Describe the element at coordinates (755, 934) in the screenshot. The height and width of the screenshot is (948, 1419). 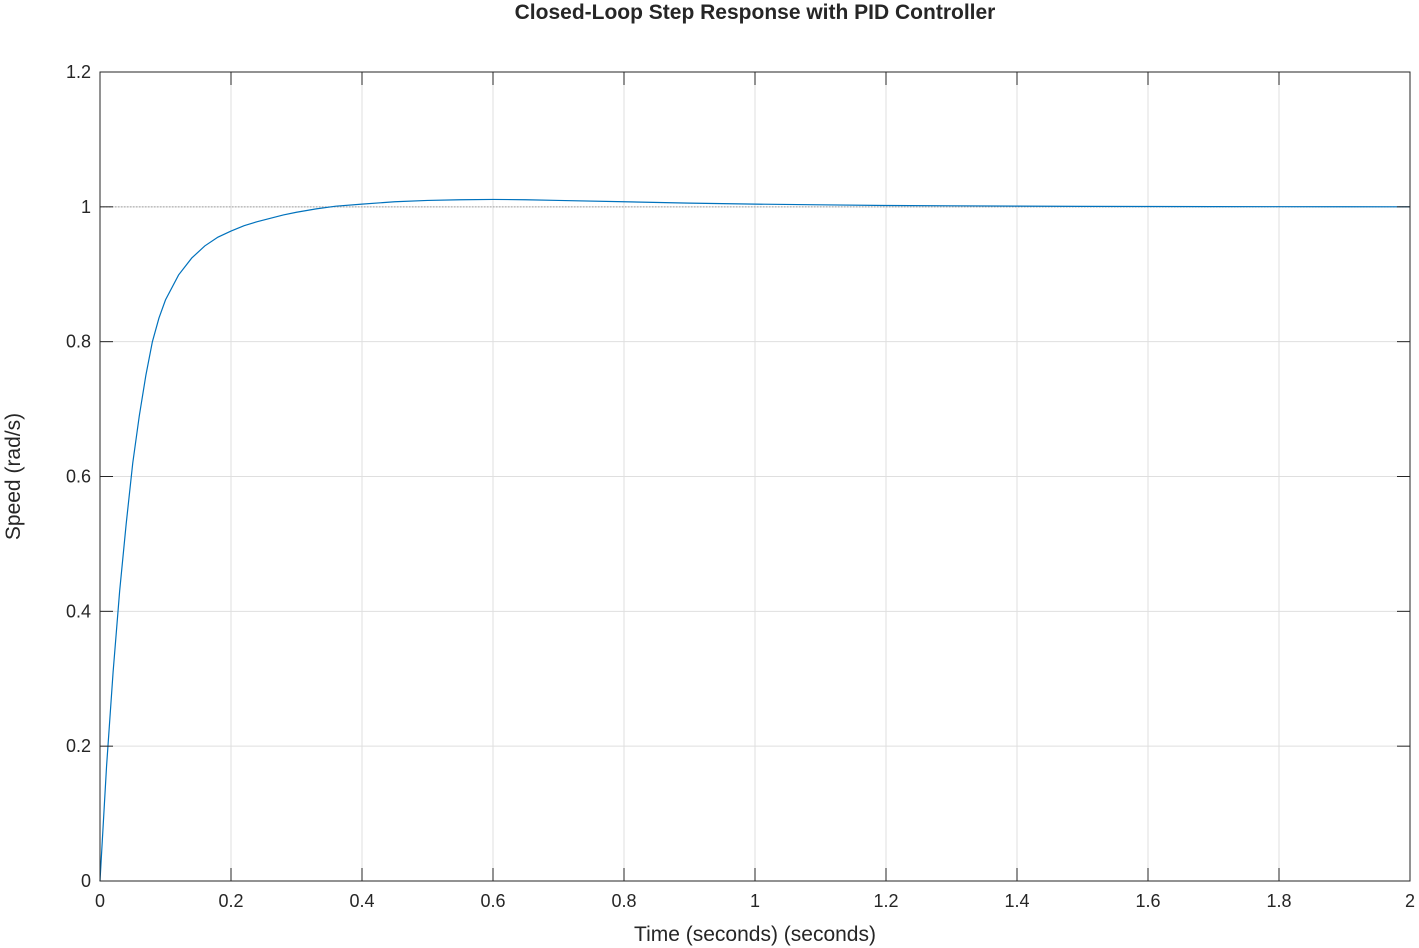
I see `x-axis-label: Time (seconds) (seconds)` at that location.